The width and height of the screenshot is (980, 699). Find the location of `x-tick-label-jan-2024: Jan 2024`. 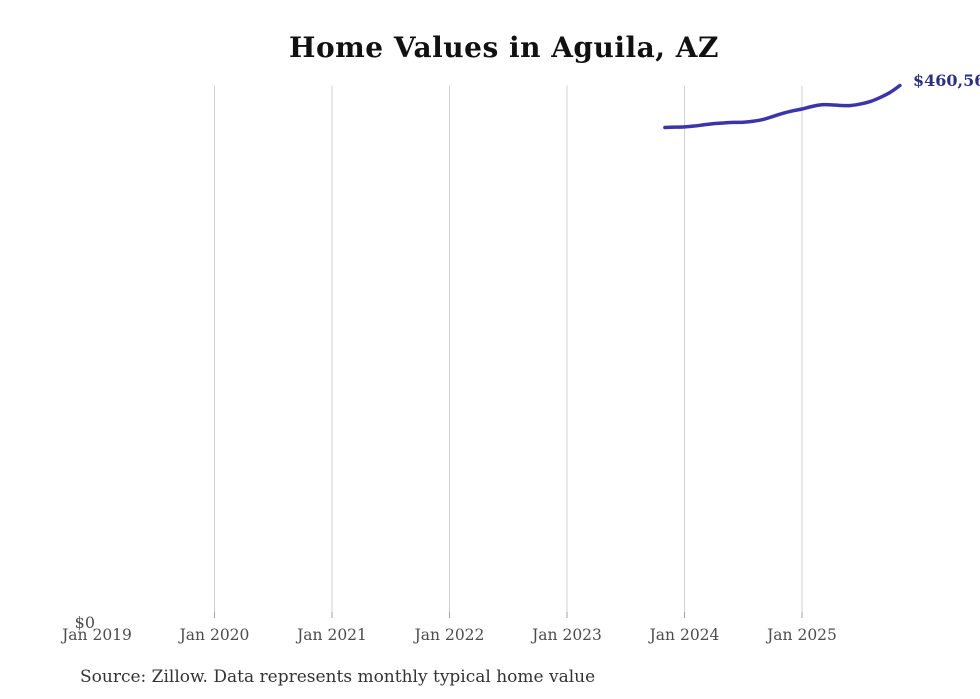

x-tick-label-jan-2024: Jan 2024 is located at coordinates (684, 635).